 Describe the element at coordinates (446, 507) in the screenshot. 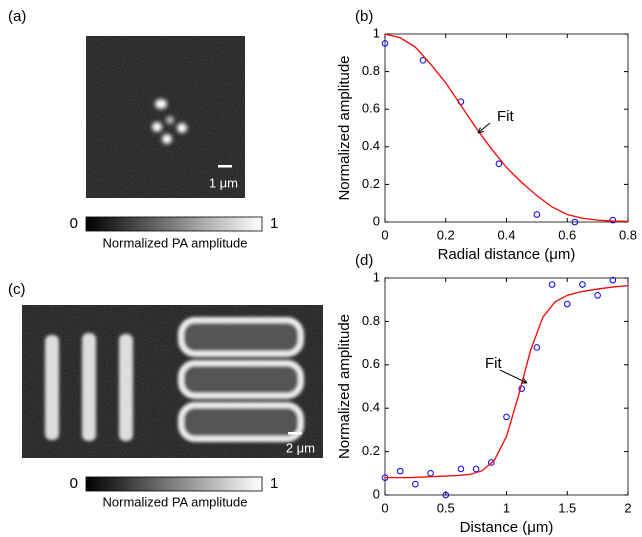

I see `x-tick-label: 0.5` at that location.